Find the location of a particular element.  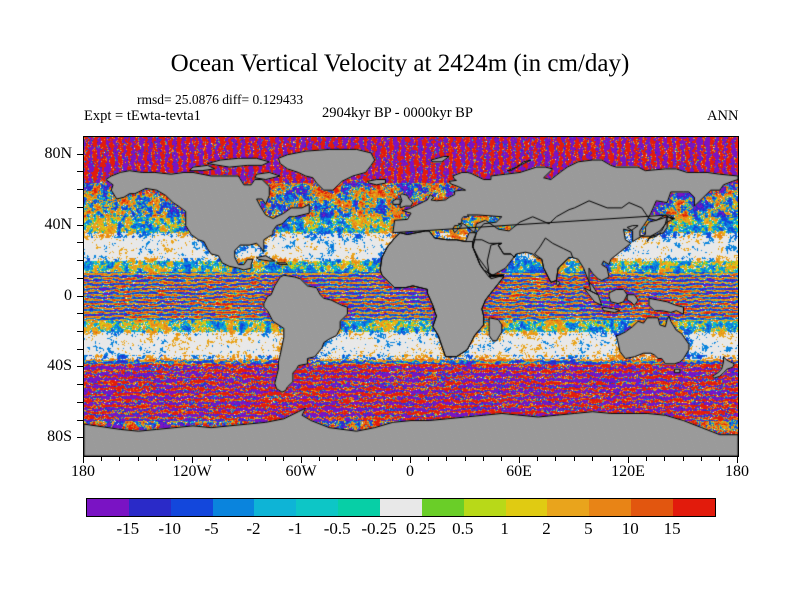

colorbar-tick-label: 2 is located at coordinates (546, 528).